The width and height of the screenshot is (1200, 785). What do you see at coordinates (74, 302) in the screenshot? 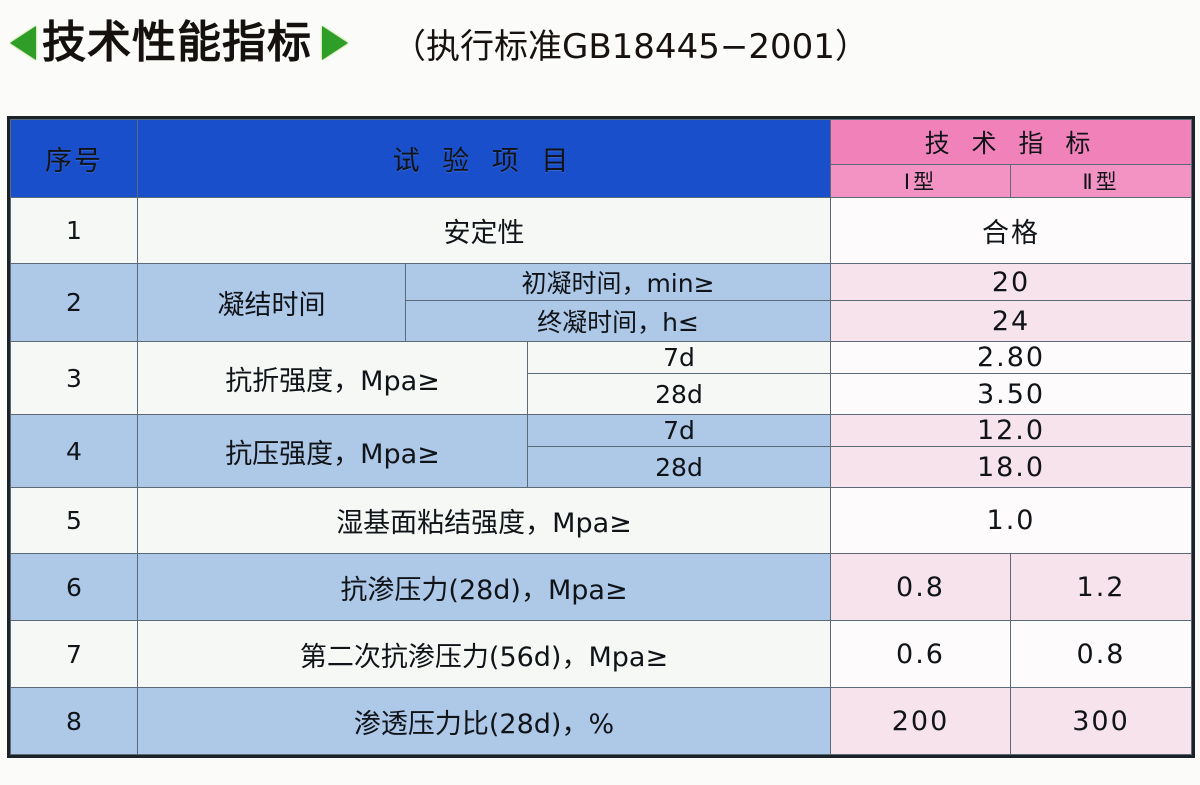
I see `row-index: 2` at bounding box center [74, 302].